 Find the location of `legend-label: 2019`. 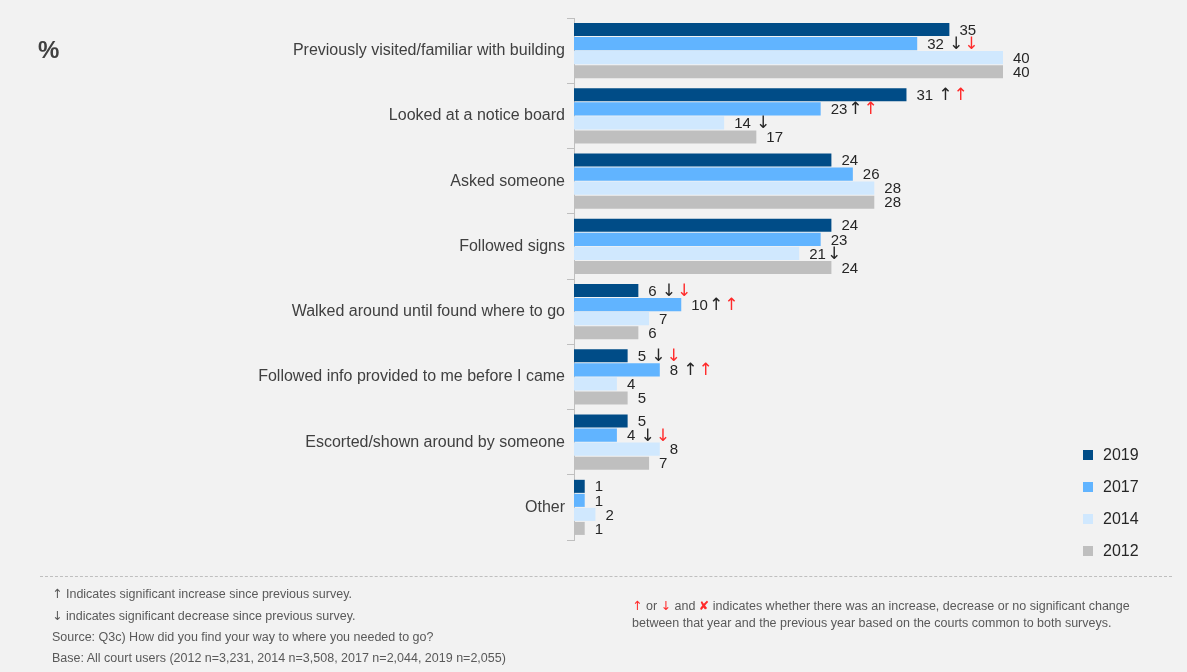

legend-label: 2019 is located at coordinates (1121, 455).